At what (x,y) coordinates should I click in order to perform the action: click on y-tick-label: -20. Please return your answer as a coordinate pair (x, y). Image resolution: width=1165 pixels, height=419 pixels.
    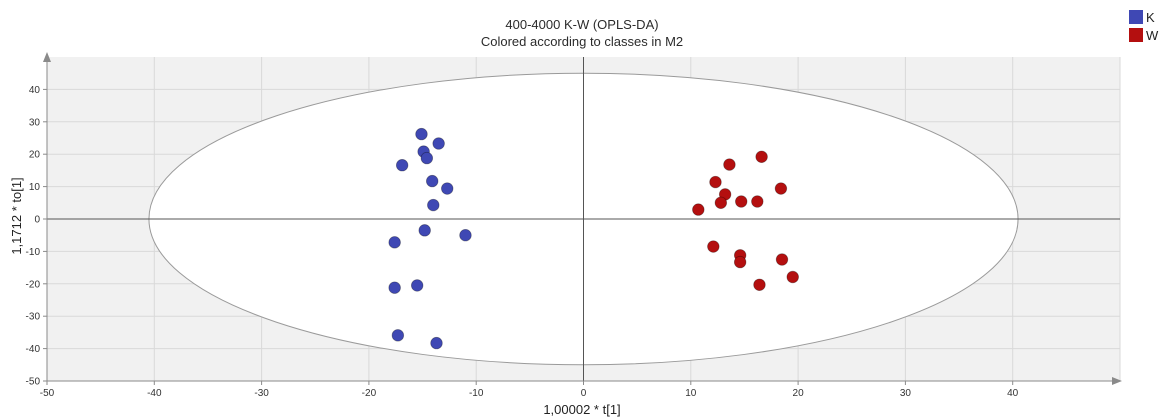
    Looking at the image, I should click on (33, 284).